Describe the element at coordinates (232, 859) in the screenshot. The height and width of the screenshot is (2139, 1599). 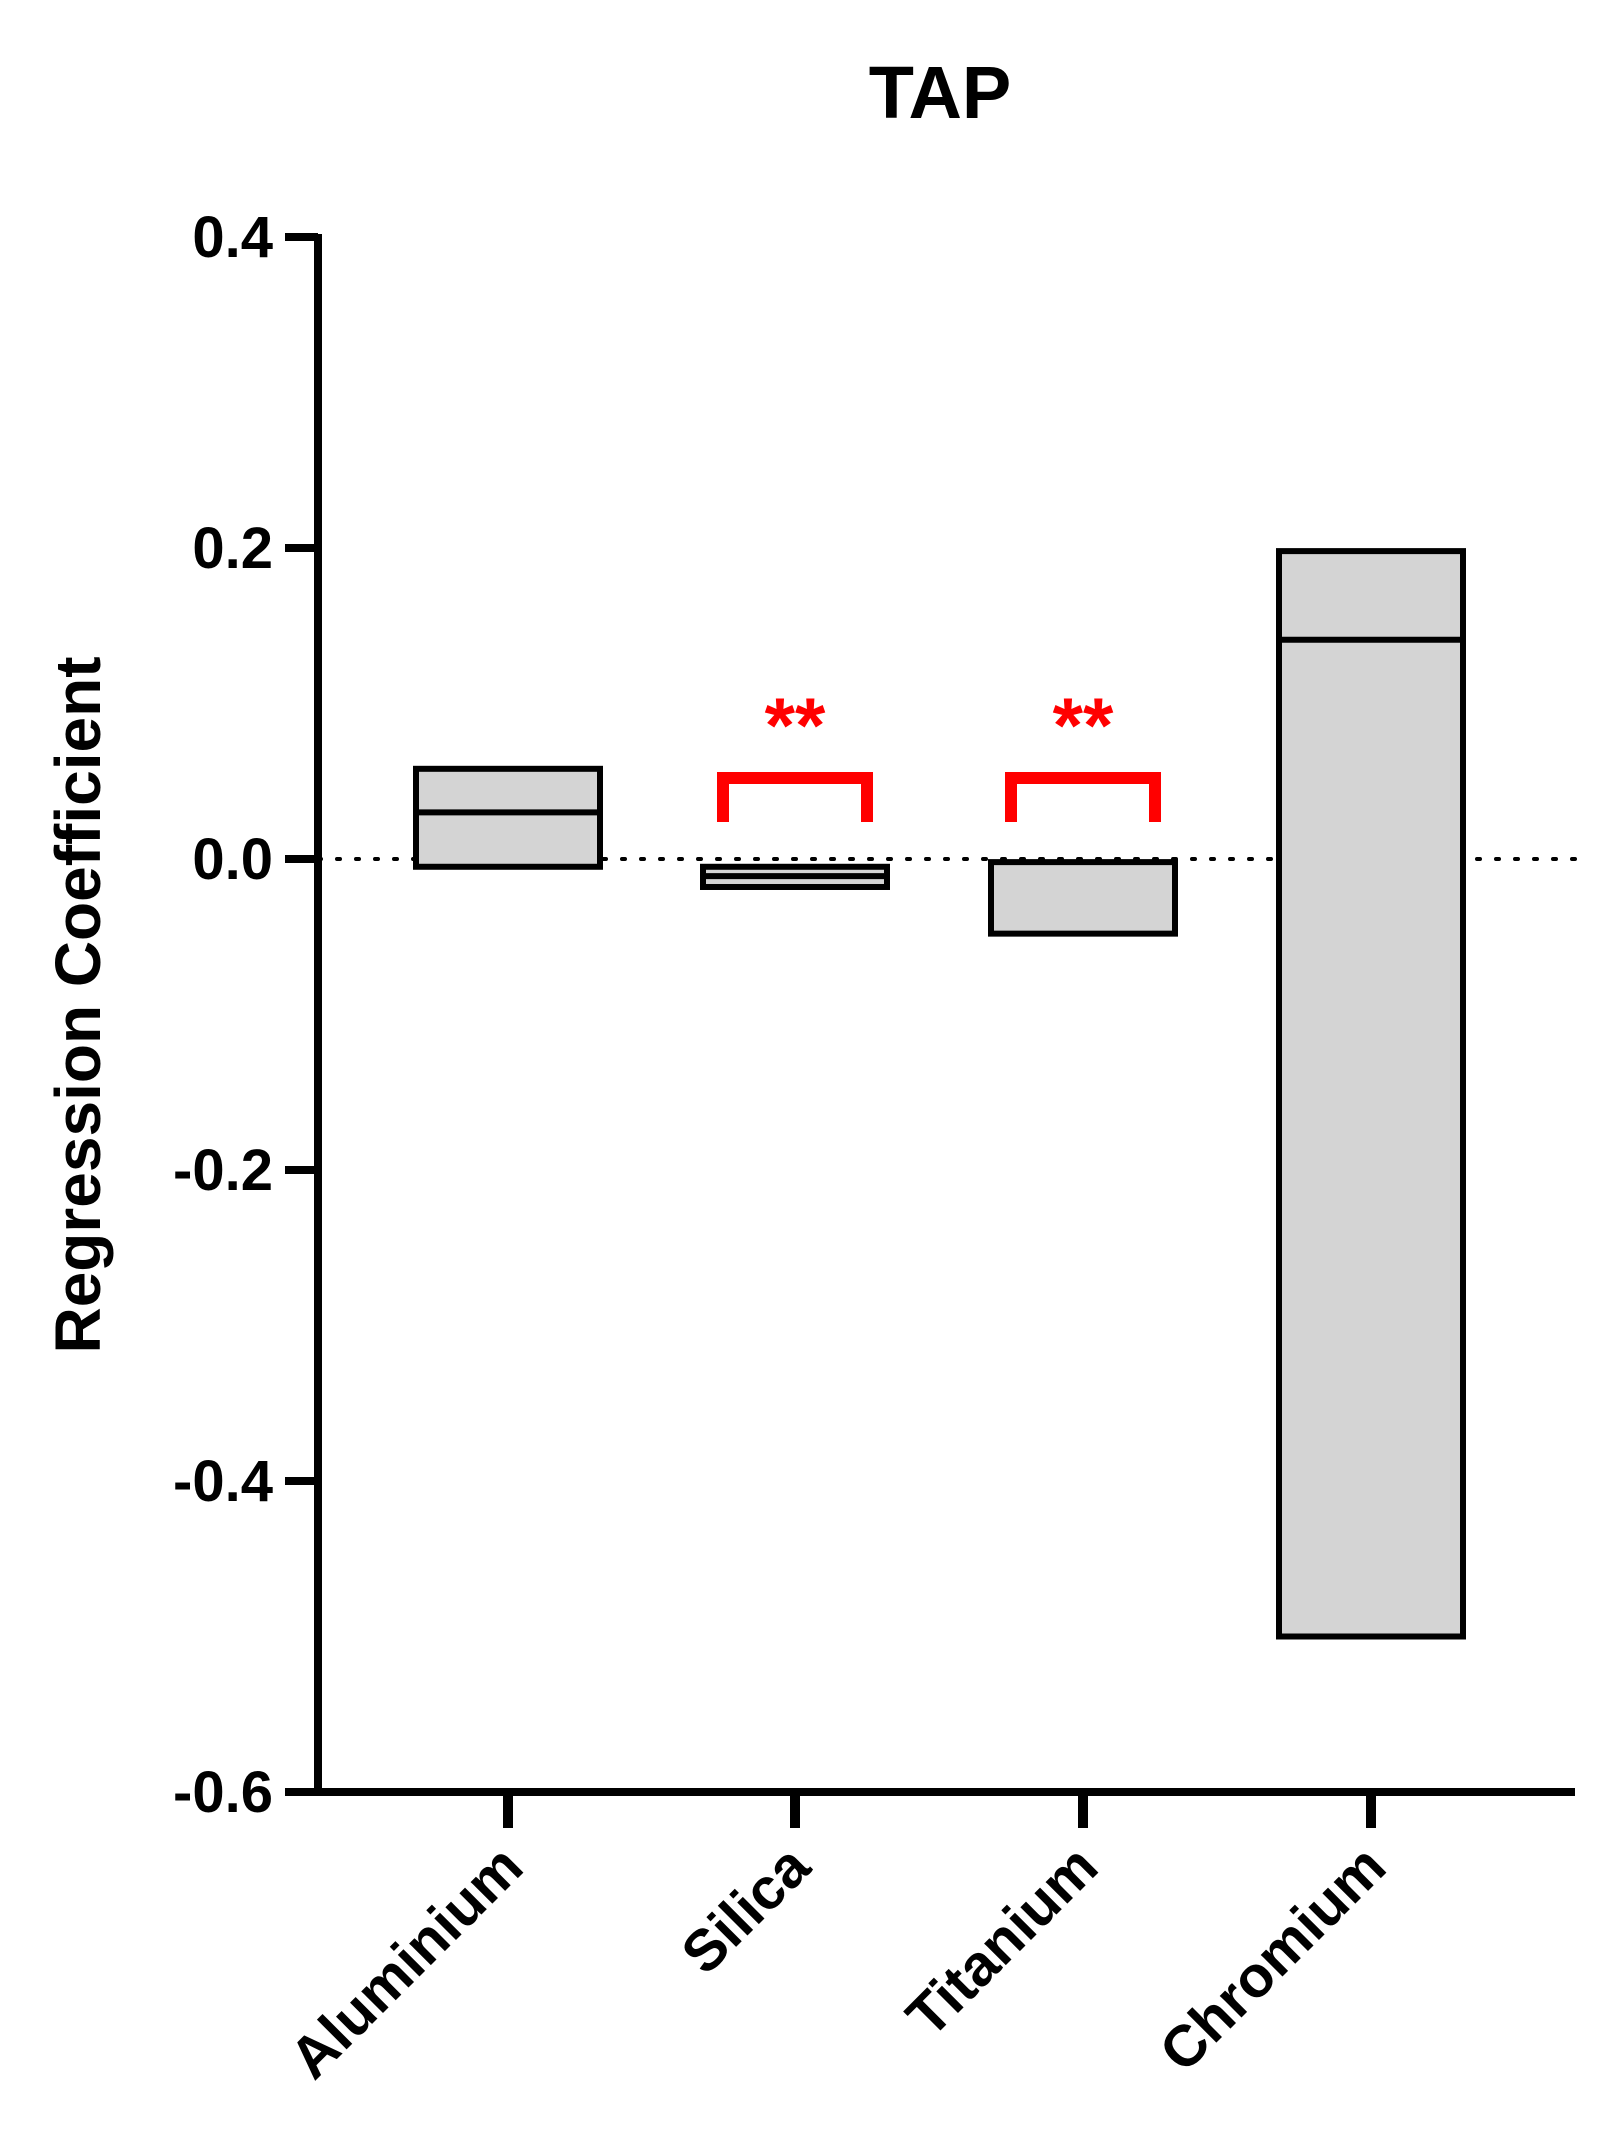
I see `y-tick-label: 0.0` at that location.